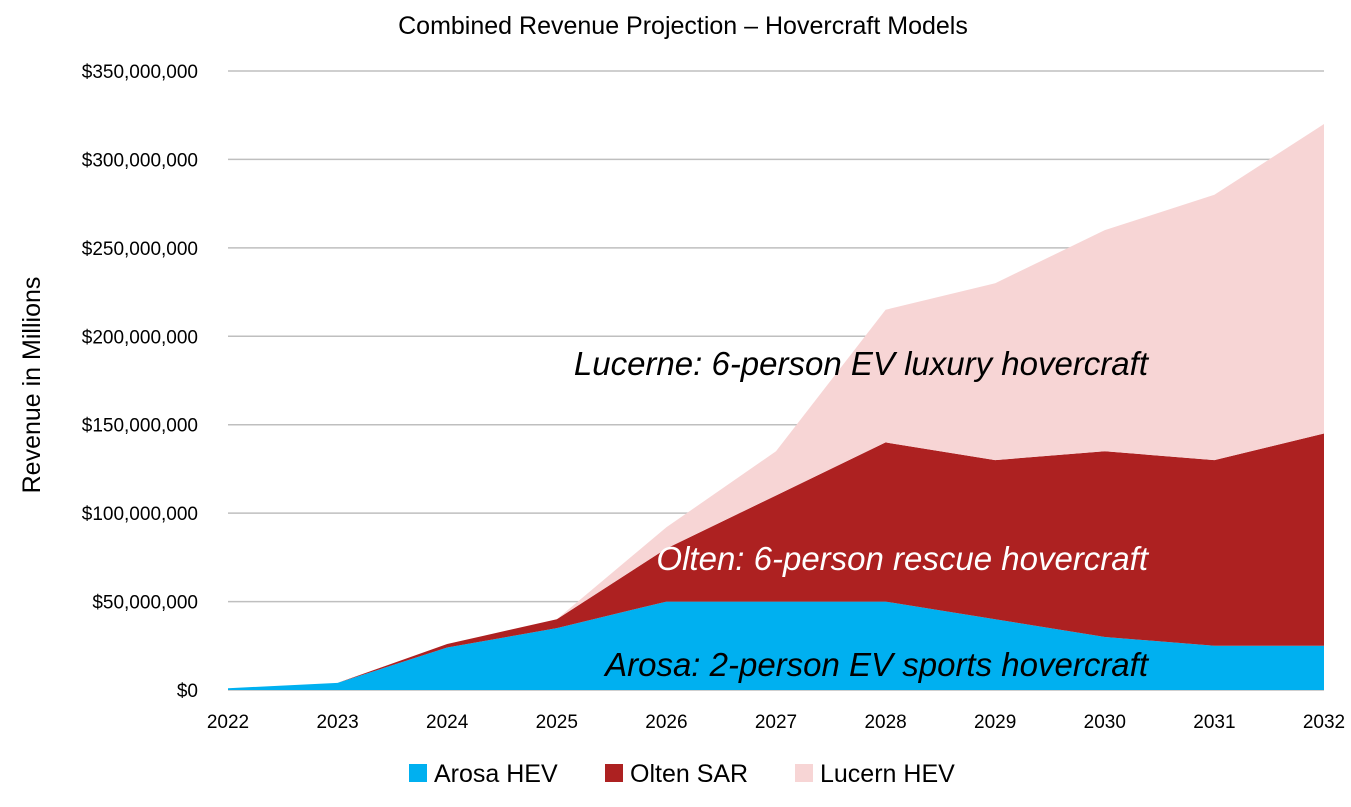  I want to click on x-tick-label: 2032, so click(1324, 722).